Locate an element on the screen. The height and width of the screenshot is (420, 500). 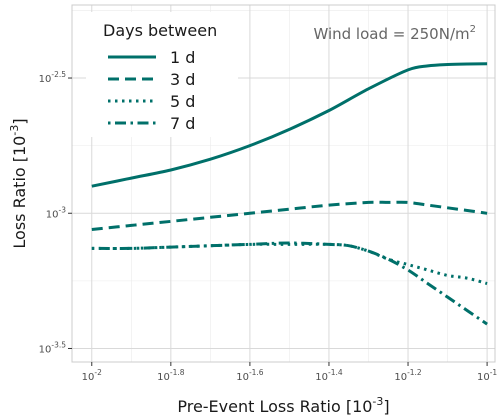
x-tick-label-exponent: -1.4 is located at coordinates (335, 372).